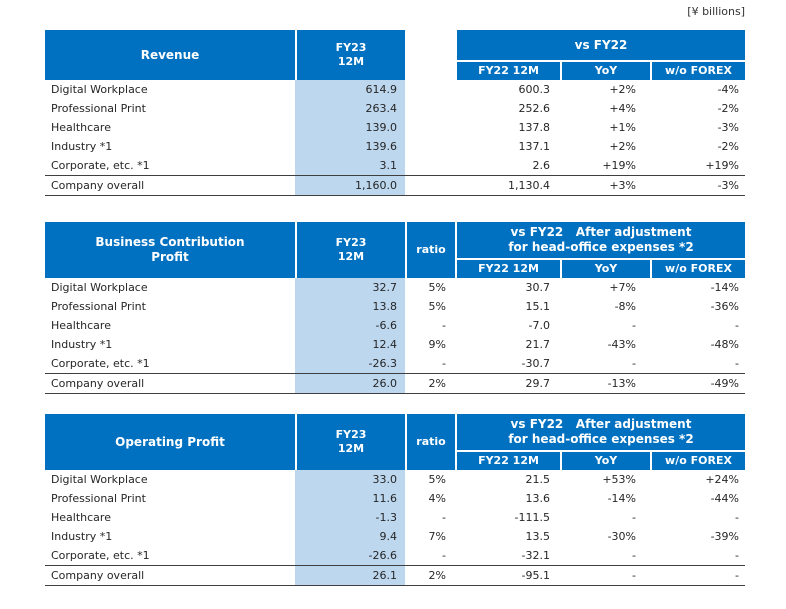 The image size is (786, 609). I want to click on vs-fy22-header-line1: vs FY22 After adjustment, so click(601, 424).